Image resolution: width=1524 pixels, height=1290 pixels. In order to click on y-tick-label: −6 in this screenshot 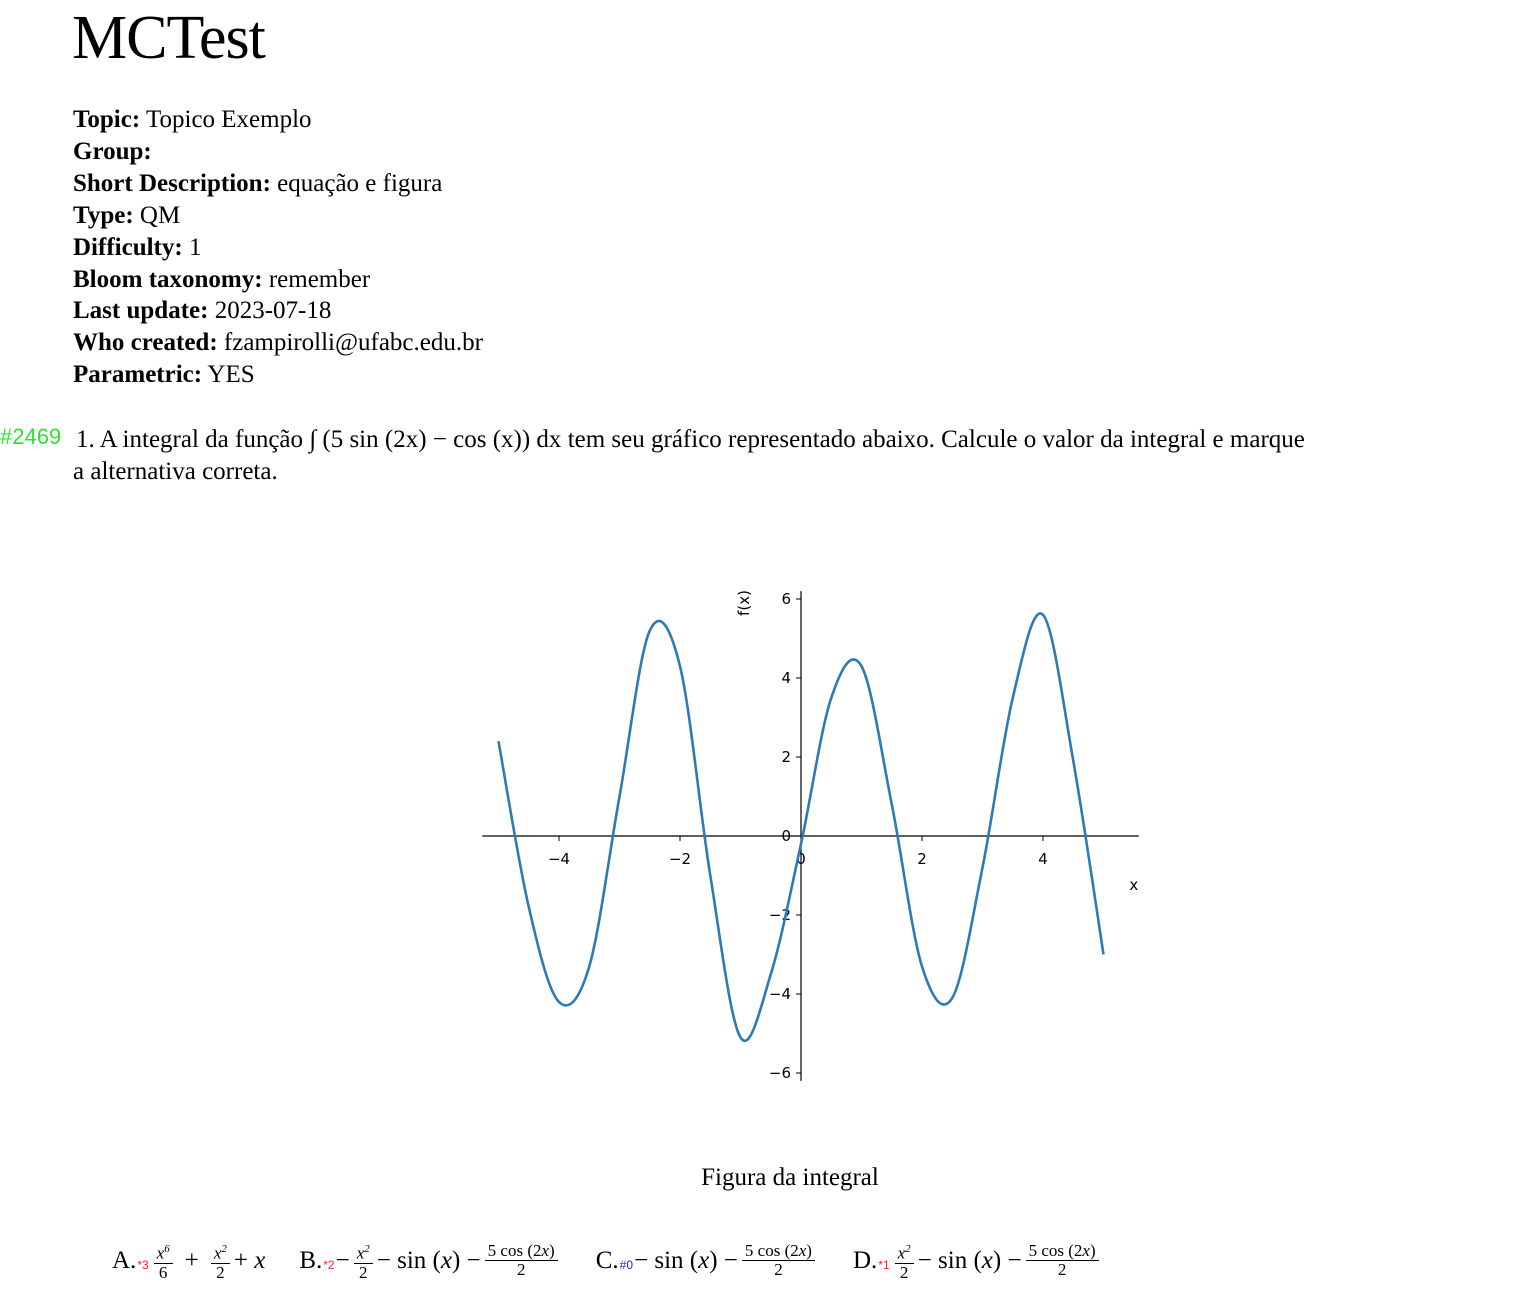, I will do `click(780, 1073)`.